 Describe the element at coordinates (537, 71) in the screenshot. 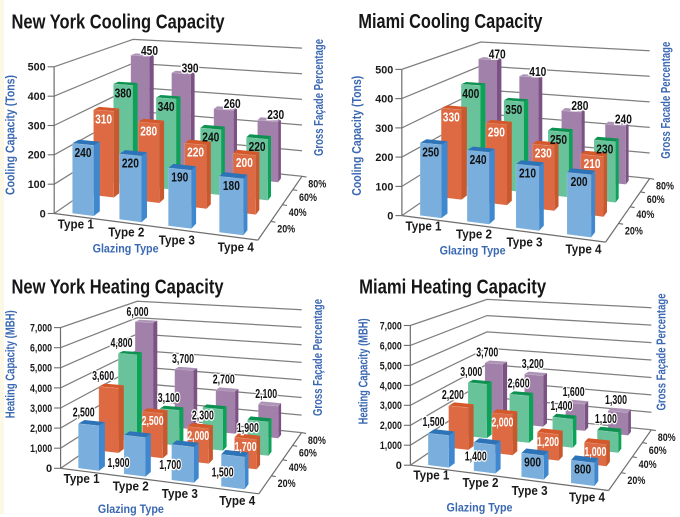

I see `svg-text: 410` at that location.